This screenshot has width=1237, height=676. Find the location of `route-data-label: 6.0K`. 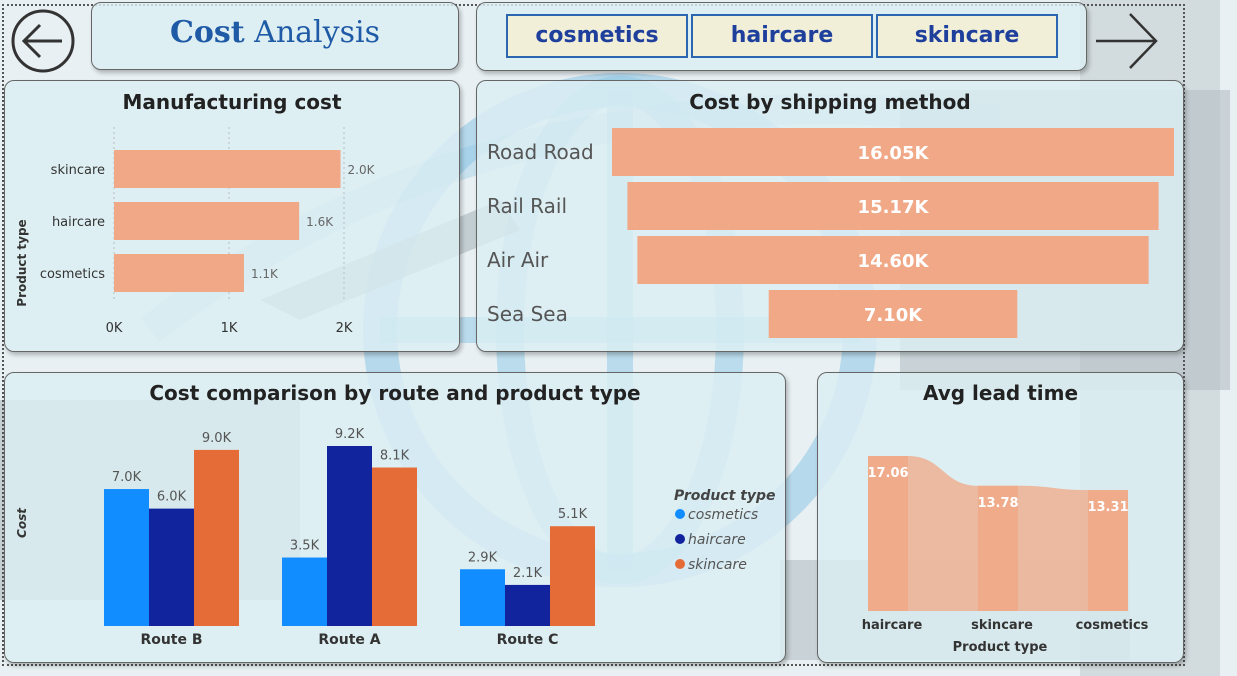

route-data-label: 6.0K is located at coordinates (172, 497).